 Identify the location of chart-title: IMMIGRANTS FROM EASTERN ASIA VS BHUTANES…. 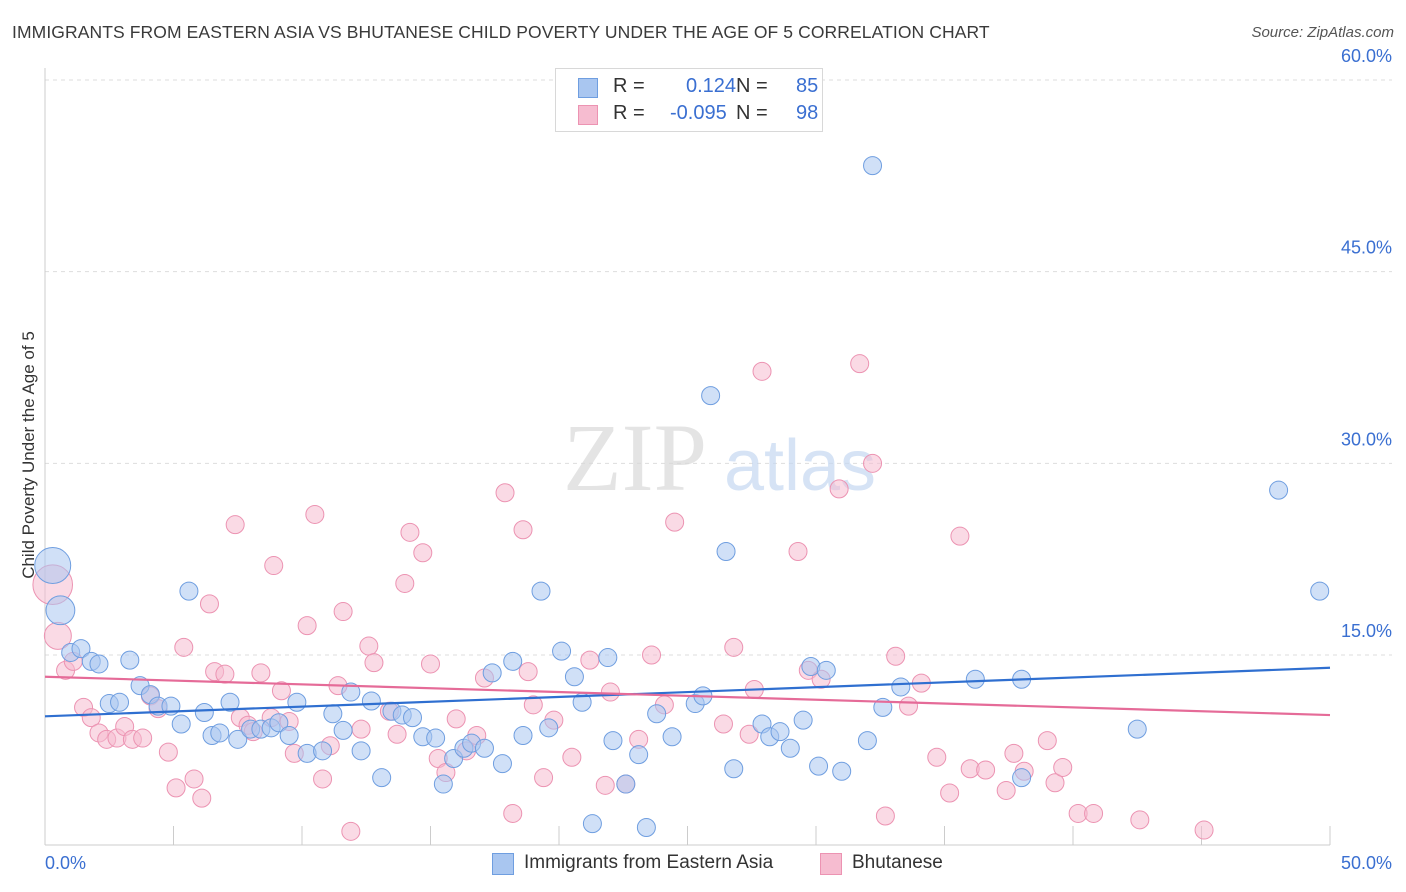
(501, 32).